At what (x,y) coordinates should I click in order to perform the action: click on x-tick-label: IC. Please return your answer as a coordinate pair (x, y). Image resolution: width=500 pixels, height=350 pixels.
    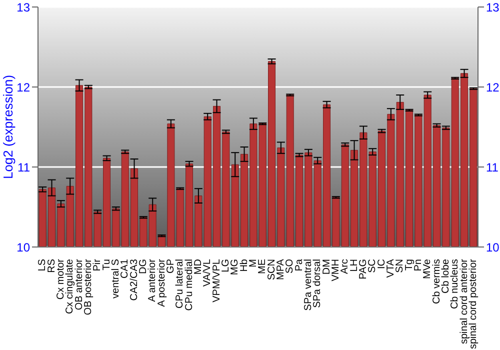
    Looking at the image, I should click on (382, 264).